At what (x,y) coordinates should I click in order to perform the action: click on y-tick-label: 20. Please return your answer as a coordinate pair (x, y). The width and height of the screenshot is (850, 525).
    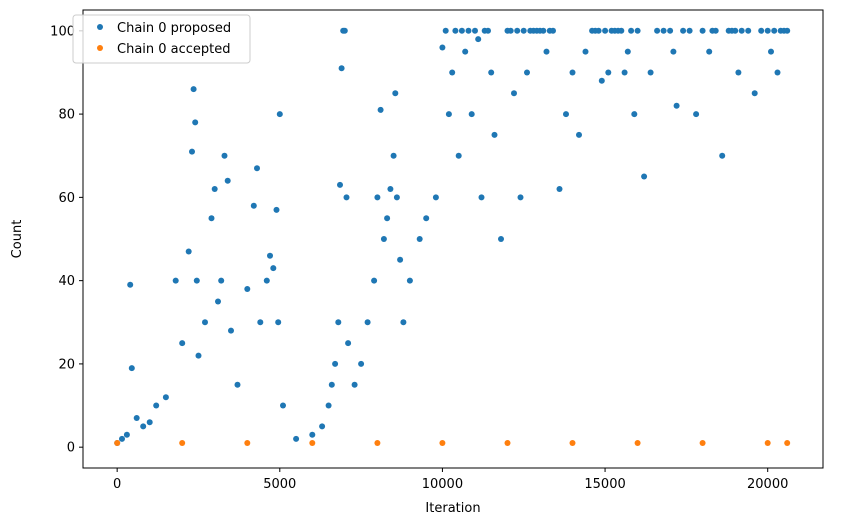
    Looking at the image, I should click on (66, 364).